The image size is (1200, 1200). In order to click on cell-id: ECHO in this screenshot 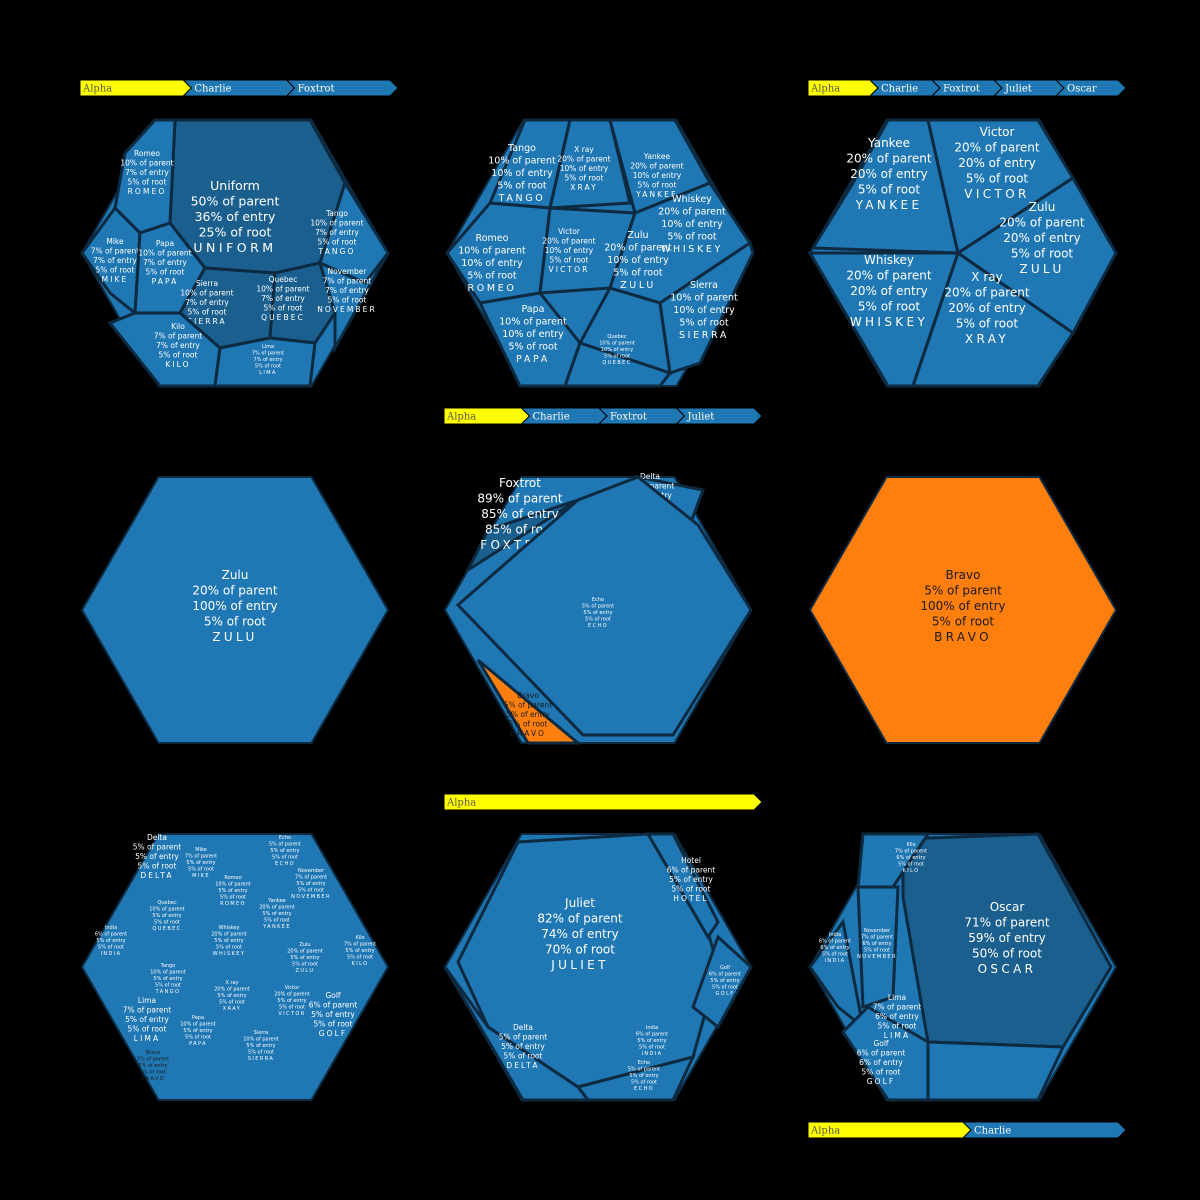, I will do `click(598, 626)`.